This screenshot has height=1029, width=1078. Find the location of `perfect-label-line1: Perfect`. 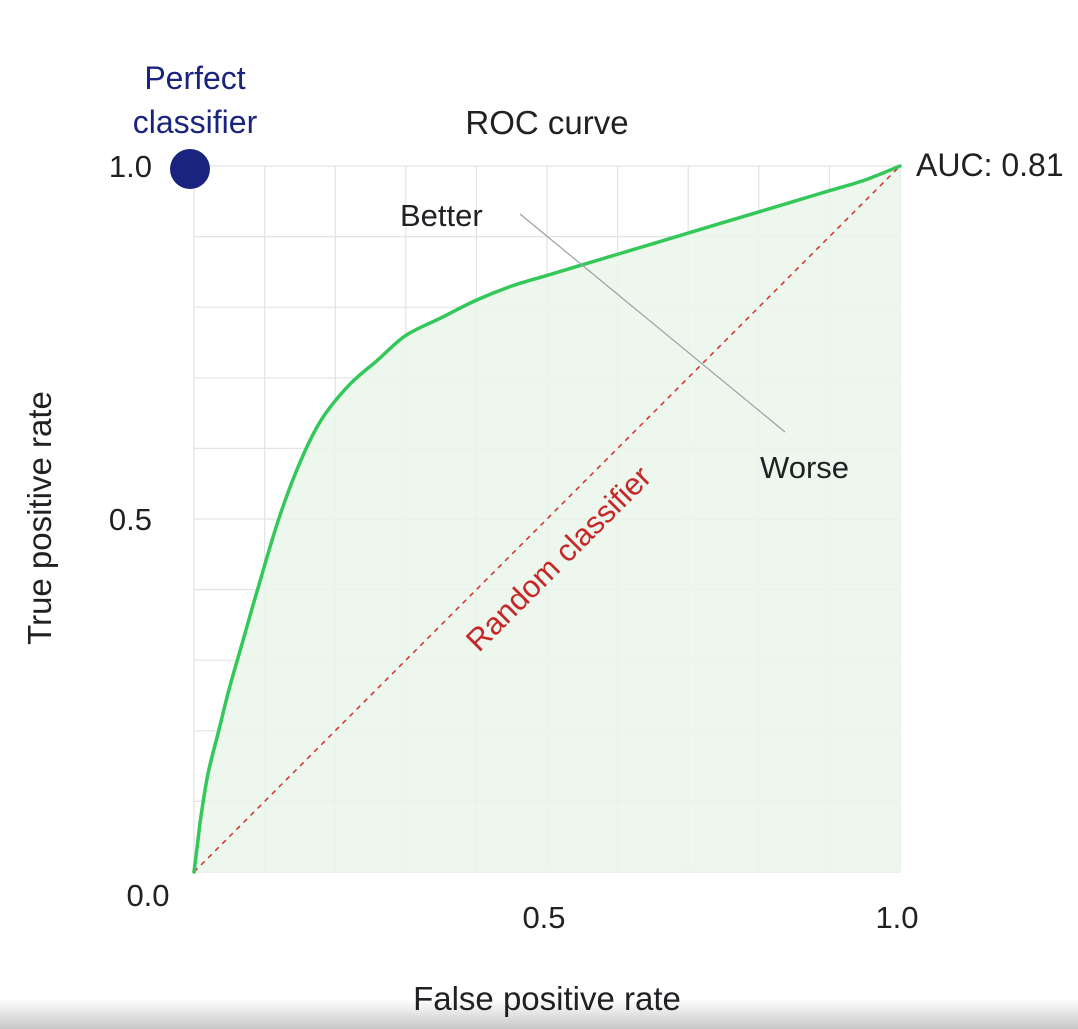

perfect-label-line1: Perfect is located at coordinates (194, 78).